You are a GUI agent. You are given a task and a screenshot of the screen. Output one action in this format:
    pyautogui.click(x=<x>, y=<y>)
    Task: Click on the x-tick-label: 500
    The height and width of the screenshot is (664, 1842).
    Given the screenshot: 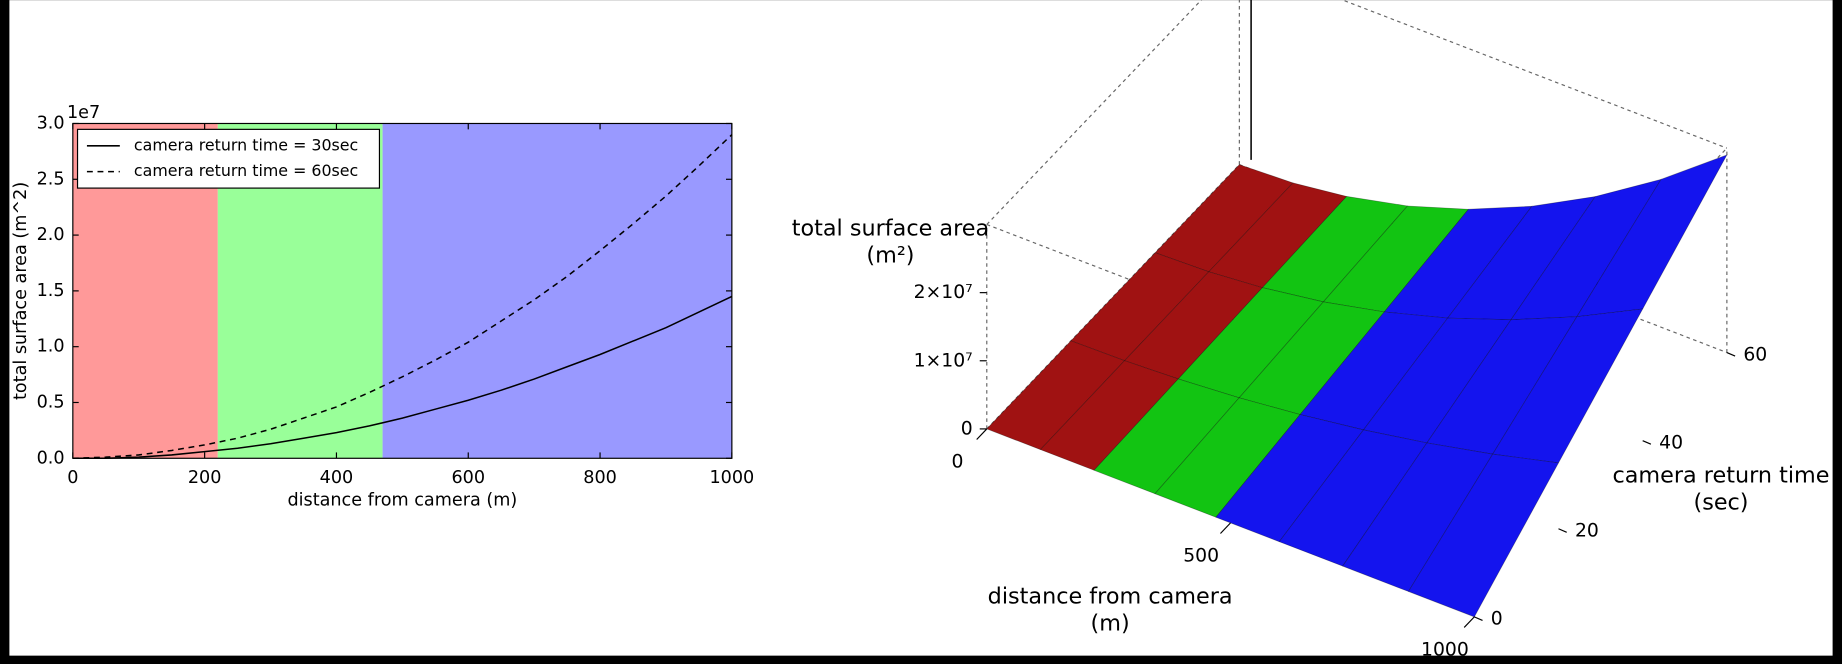 What is the action you would take?
    pyautogui.click(x=1201, y=555)
    